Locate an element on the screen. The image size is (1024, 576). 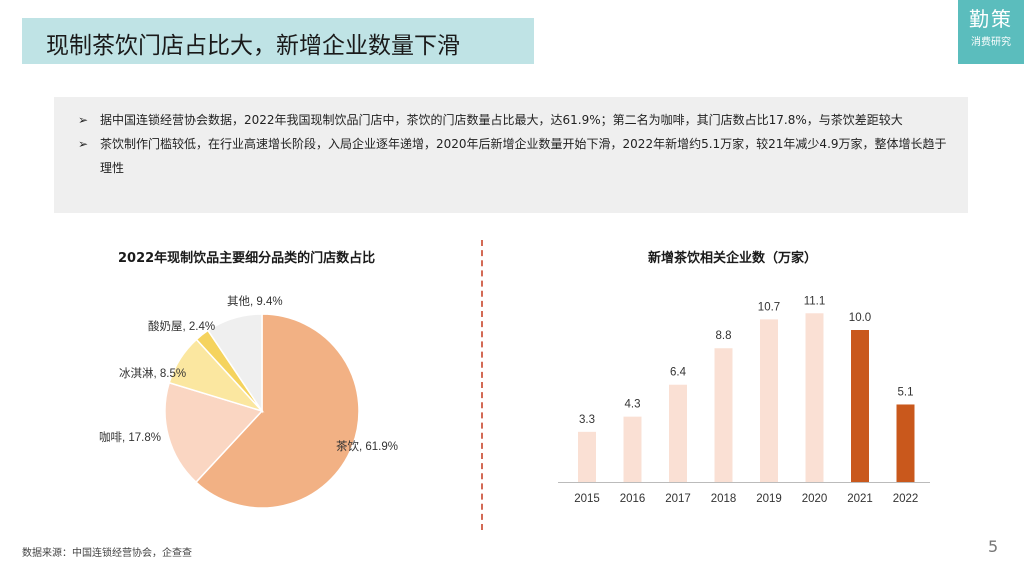
brand-logo: 勤策 消费研究 is located at coordinates (991, 32).